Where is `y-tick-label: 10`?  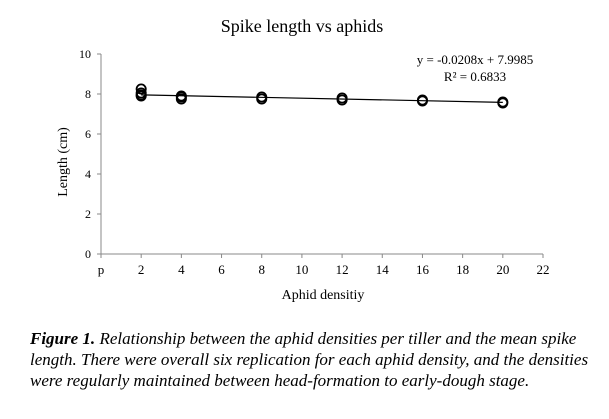
y-tick-label: 10 is located at coordinates (85, 54).